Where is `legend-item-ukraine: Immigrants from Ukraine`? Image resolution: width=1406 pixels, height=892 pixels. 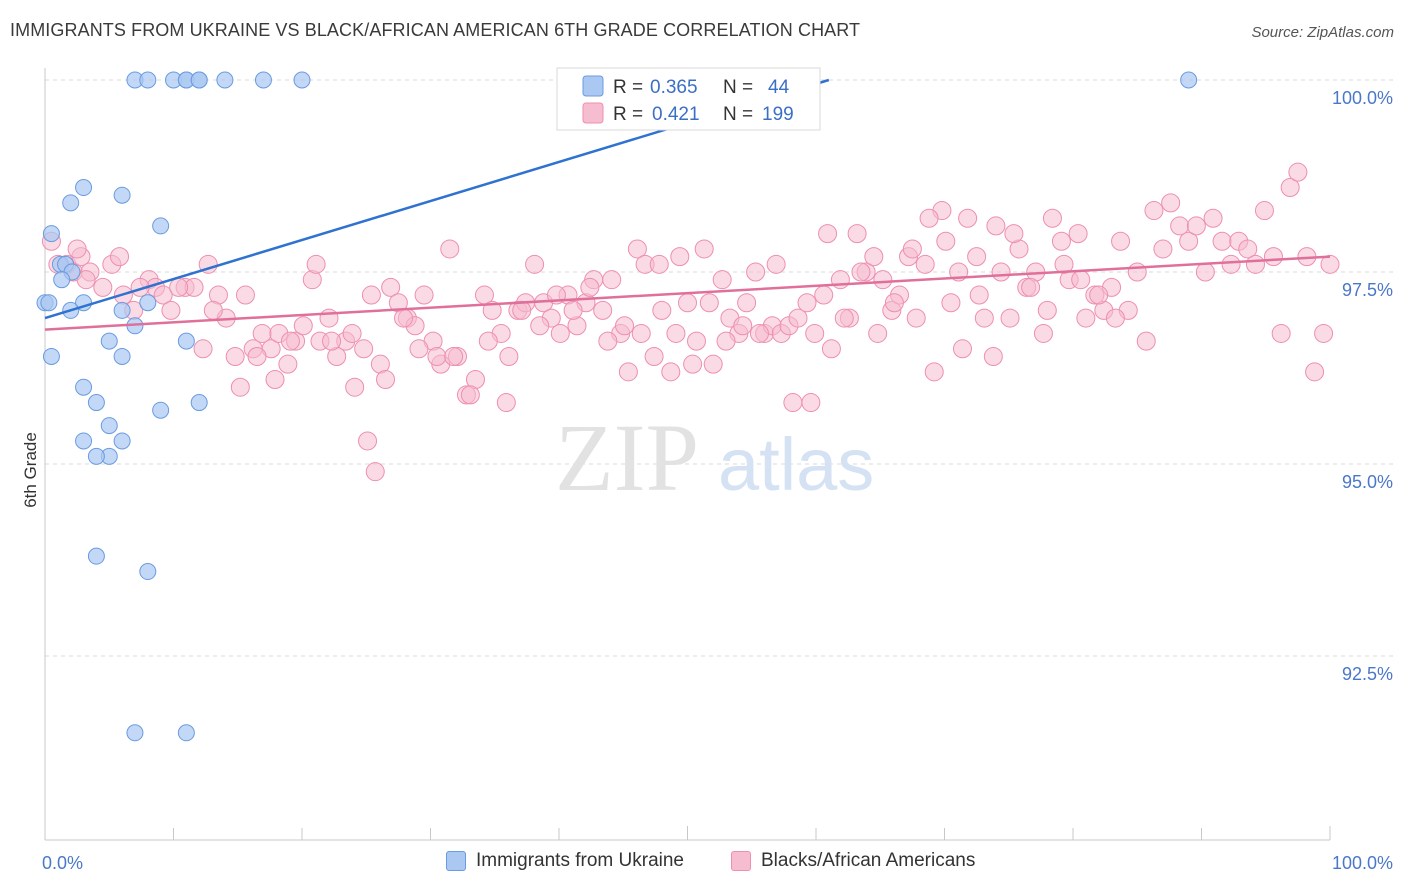 legend-item-ukraine: Immigrants from Ukraine is located at coordinates (565, 861).